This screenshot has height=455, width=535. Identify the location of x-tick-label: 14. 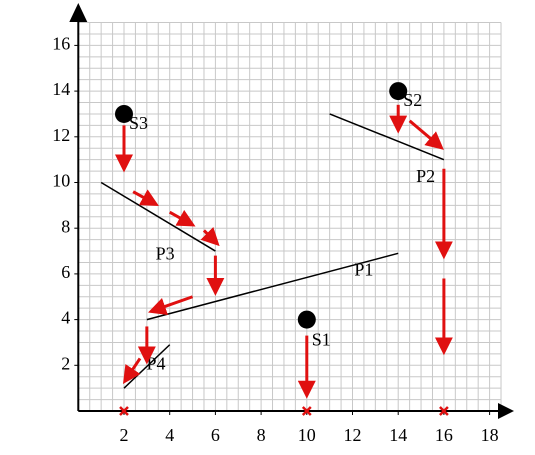
(398, 435).